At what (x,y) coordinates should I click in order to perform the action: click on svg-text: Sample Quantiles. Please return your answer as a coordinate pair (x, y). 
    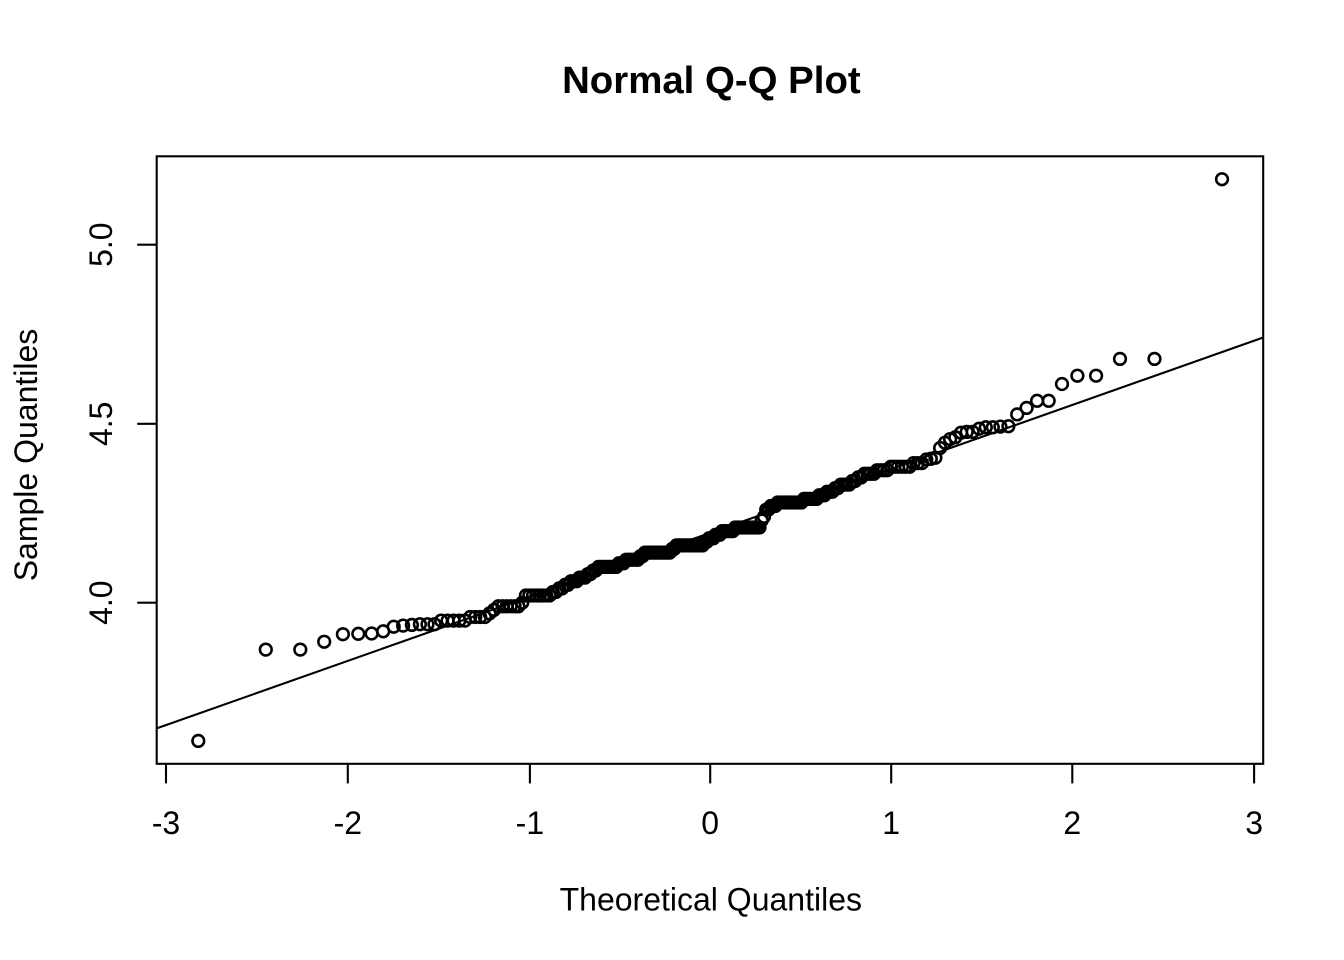
    Looking at the image, I should click on (26, 455).